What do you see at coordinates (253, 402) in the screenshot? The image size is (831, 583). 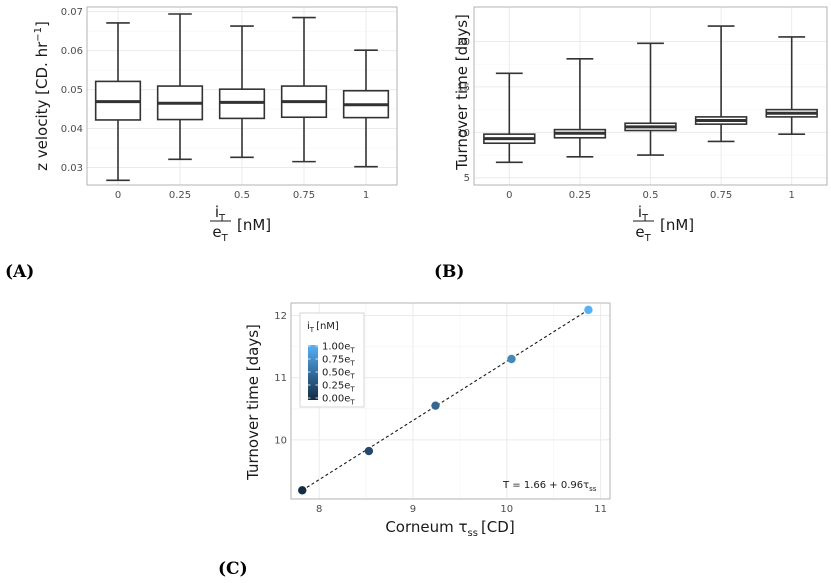 I see `panel-c-ylabel: Turnover time [days]` at bounding box center [253, 402].